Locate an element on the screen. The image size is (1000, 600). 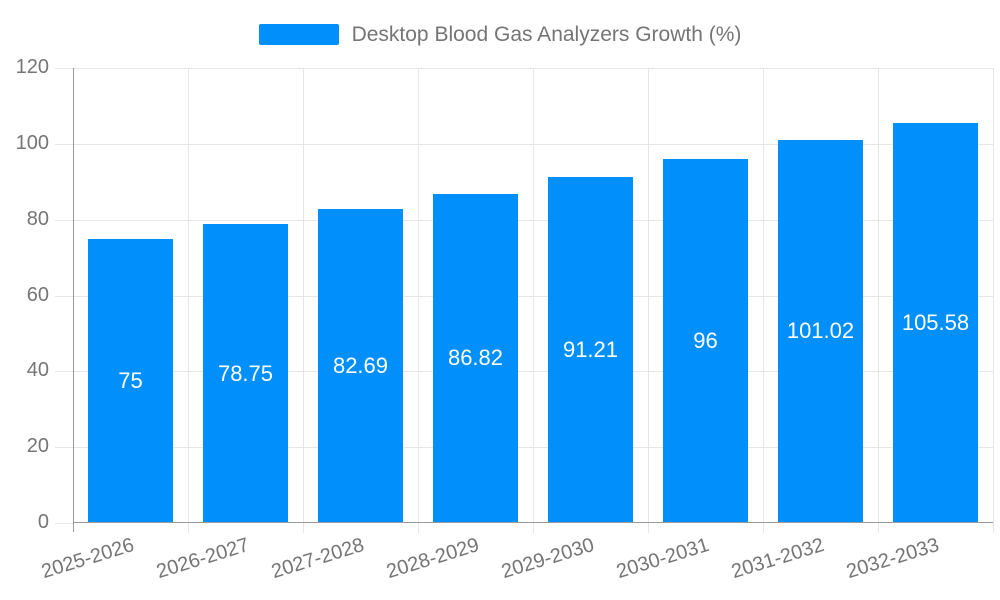
bar-value-label: 75 is located at coordinates (130, 380).